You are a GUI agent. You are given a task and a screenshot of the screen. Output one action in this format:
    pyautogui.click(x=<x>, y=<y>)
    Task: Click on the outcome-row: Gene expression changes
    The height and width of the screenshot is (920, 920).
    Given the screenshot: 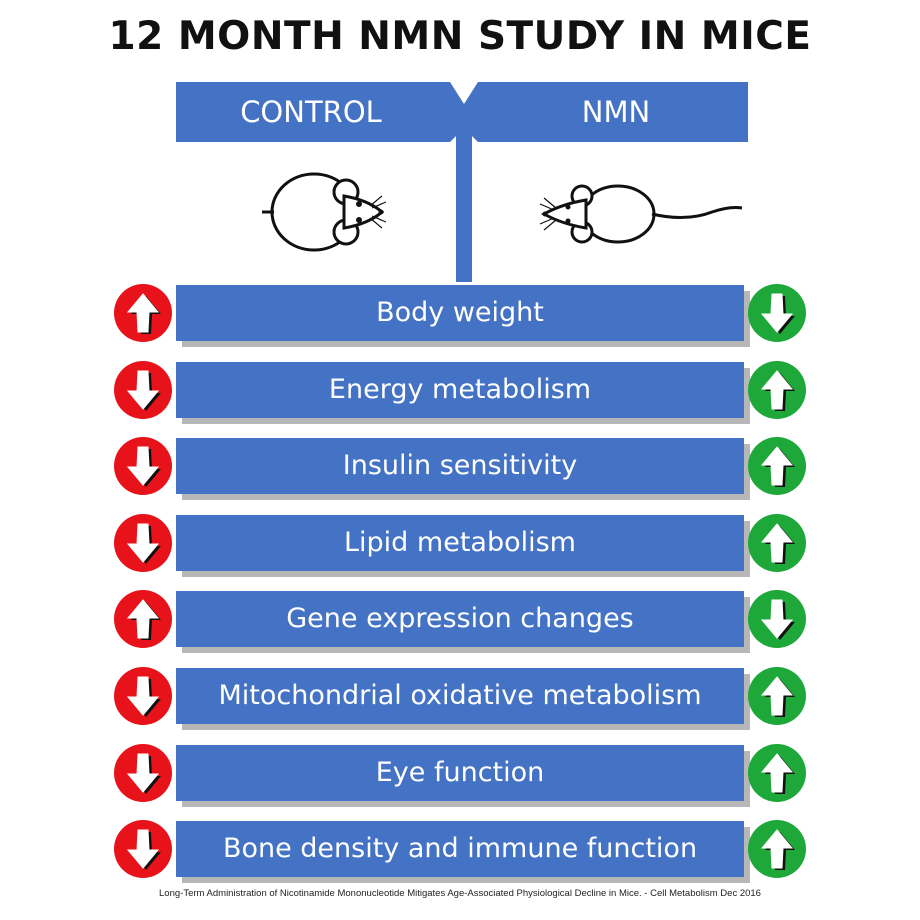 What is the action you would take?
    pyautogui.click(x=460, y=621)
    